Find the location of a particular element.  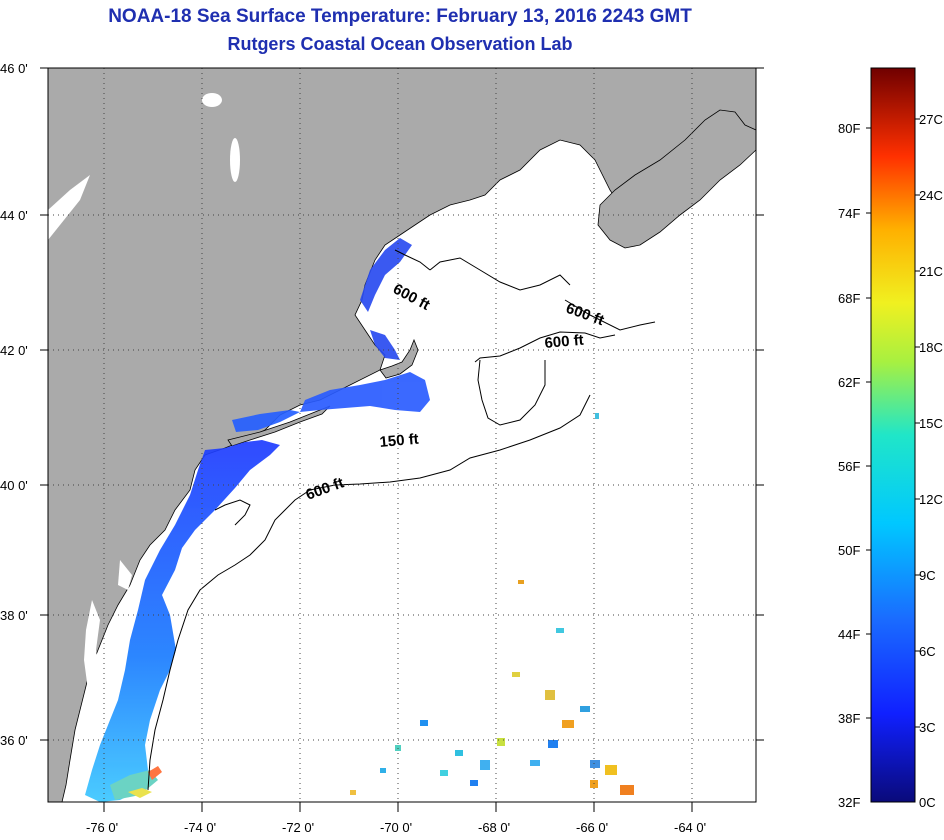

lat-label: 44 0' is located at coordinates (14, 215).